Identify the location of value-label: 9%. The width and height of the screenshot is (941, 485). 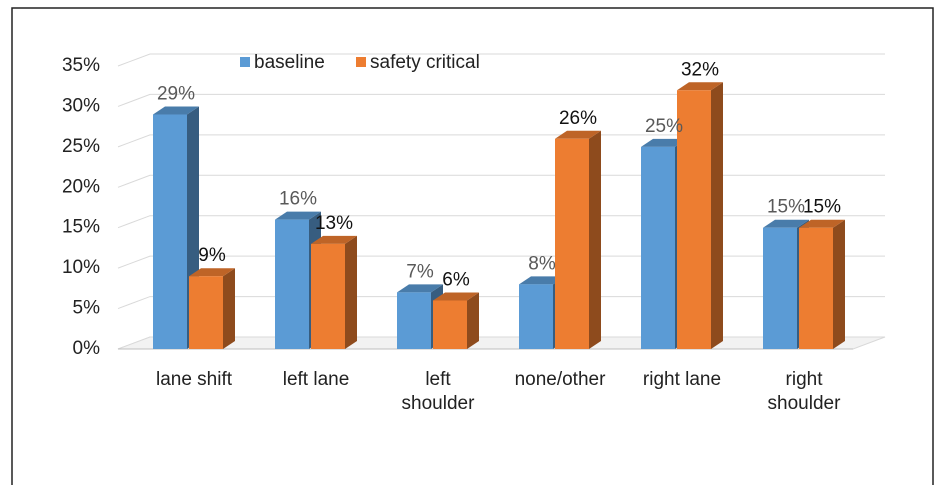
(212, 255).